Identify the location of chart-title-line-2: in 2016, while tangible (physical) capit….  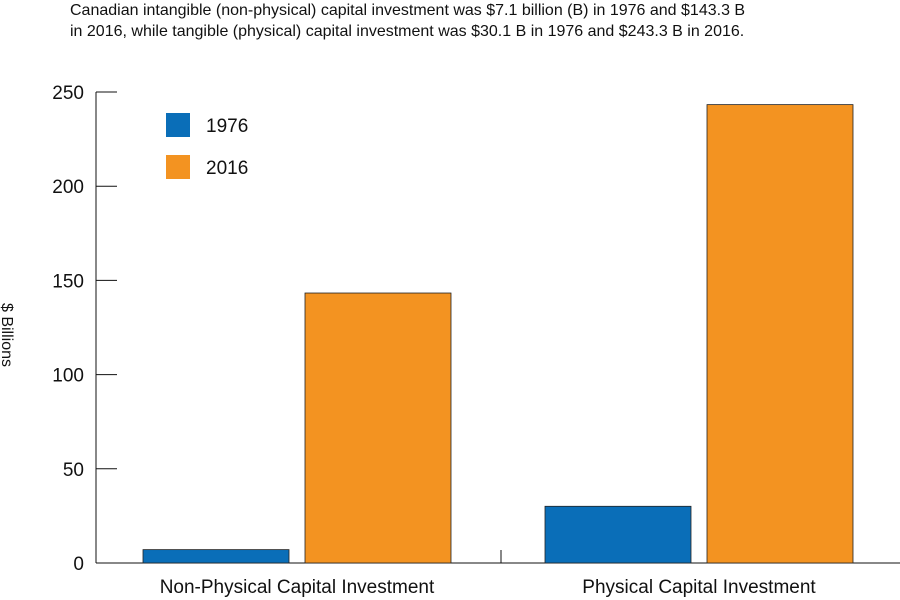
(407, 31).